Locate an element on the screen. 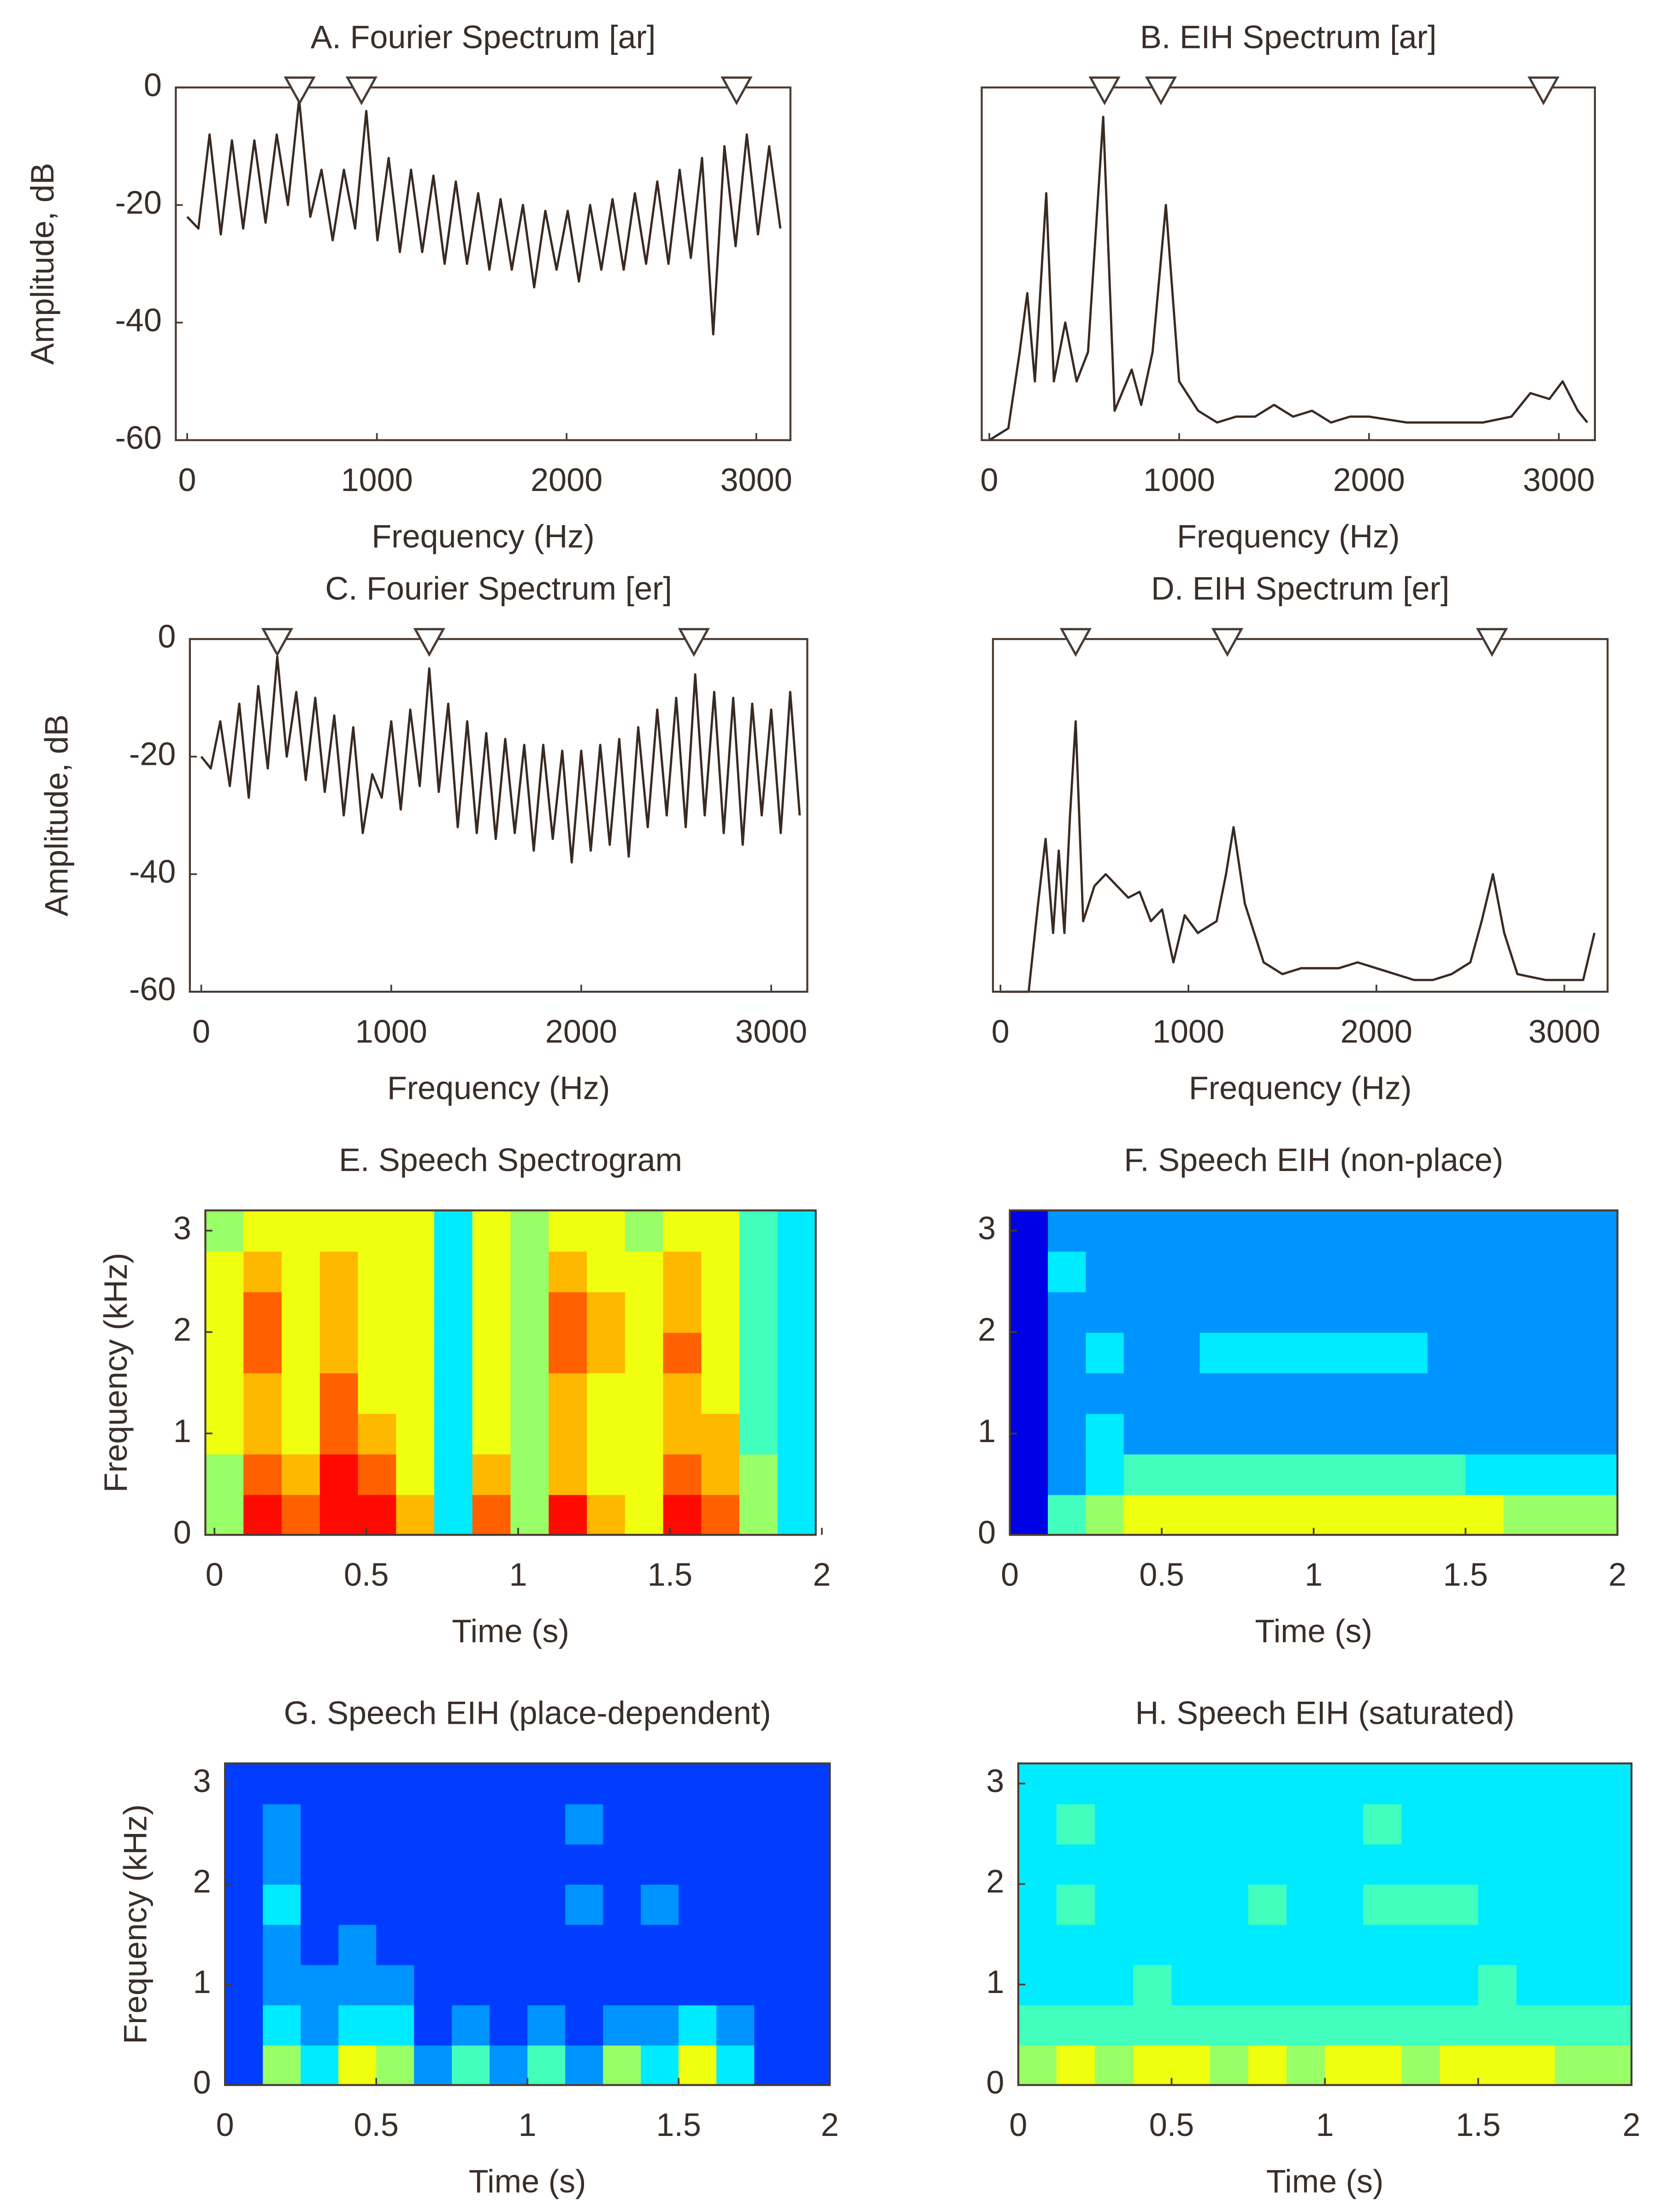 This screenshot has width=1654, height=2212. x-tick-label: 1 is located at coordinates (1314, 1575).